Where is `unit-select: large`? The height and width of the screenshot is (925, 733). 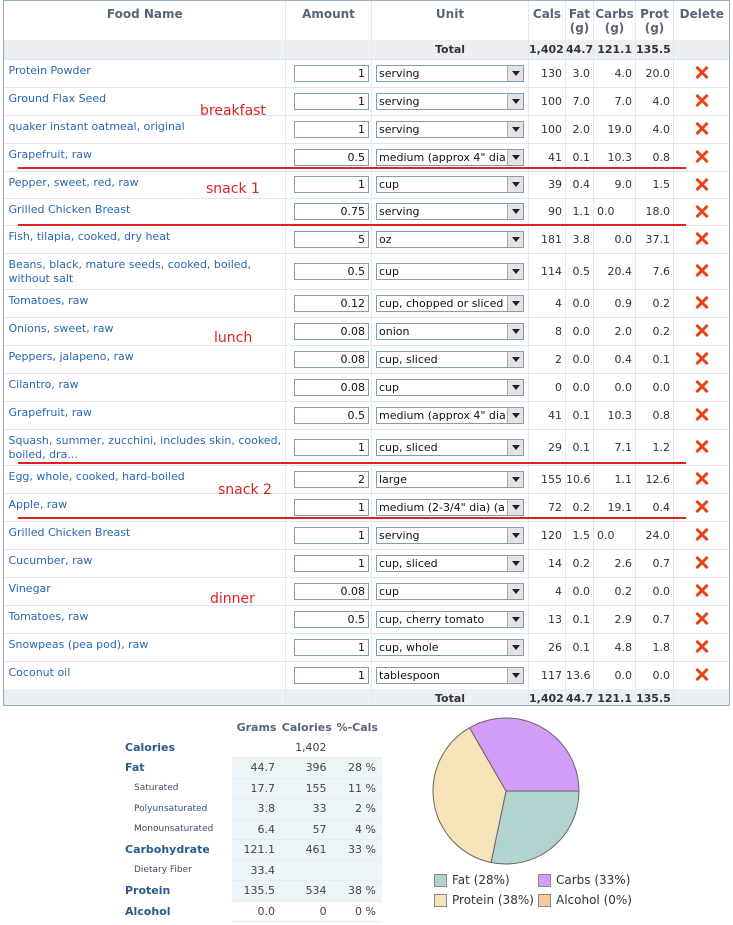
unit-select: large is located at coordinates (450, 479).